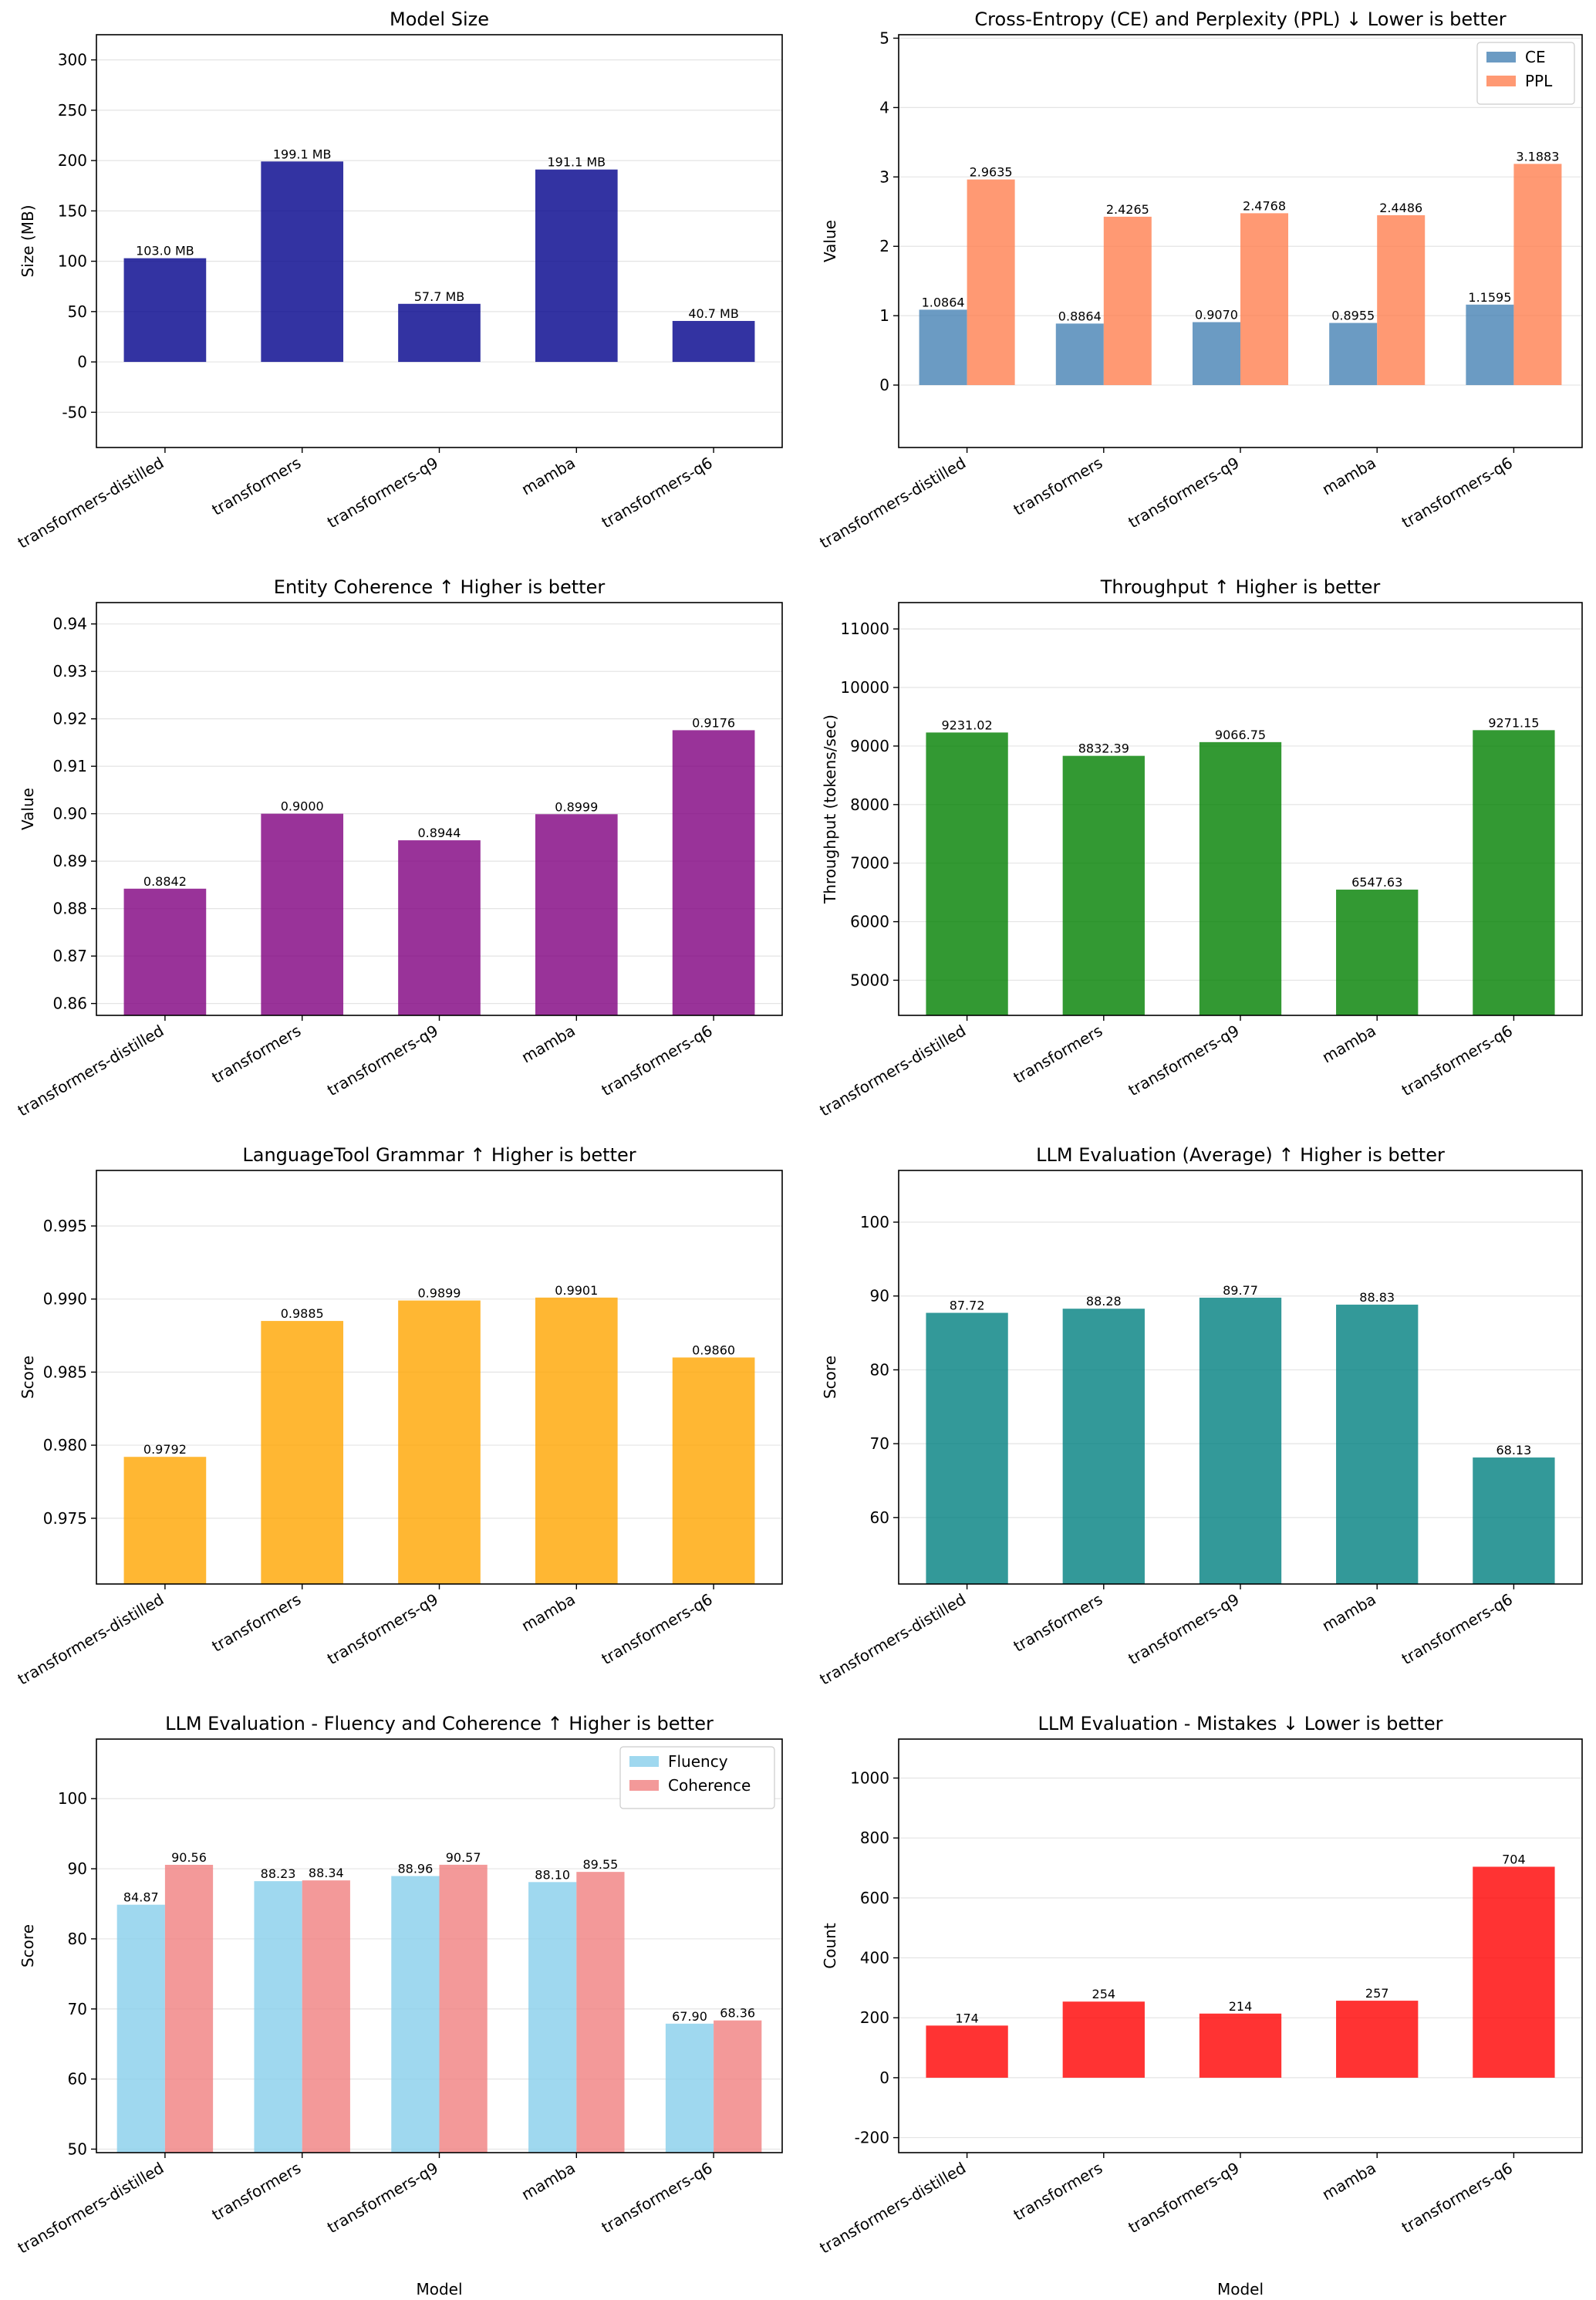 The width and height of the screenshot is (1596, 2300). Describe the element at coordinates (830, 809) in the screenshot. I see `y-axis-label: Throughput (tokens/sec)` at that location.